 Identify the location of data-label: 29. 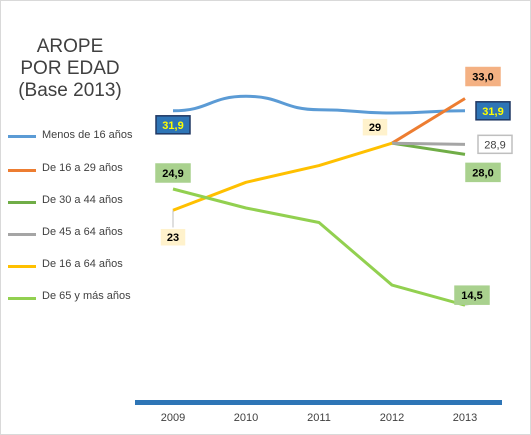
(375, 128).